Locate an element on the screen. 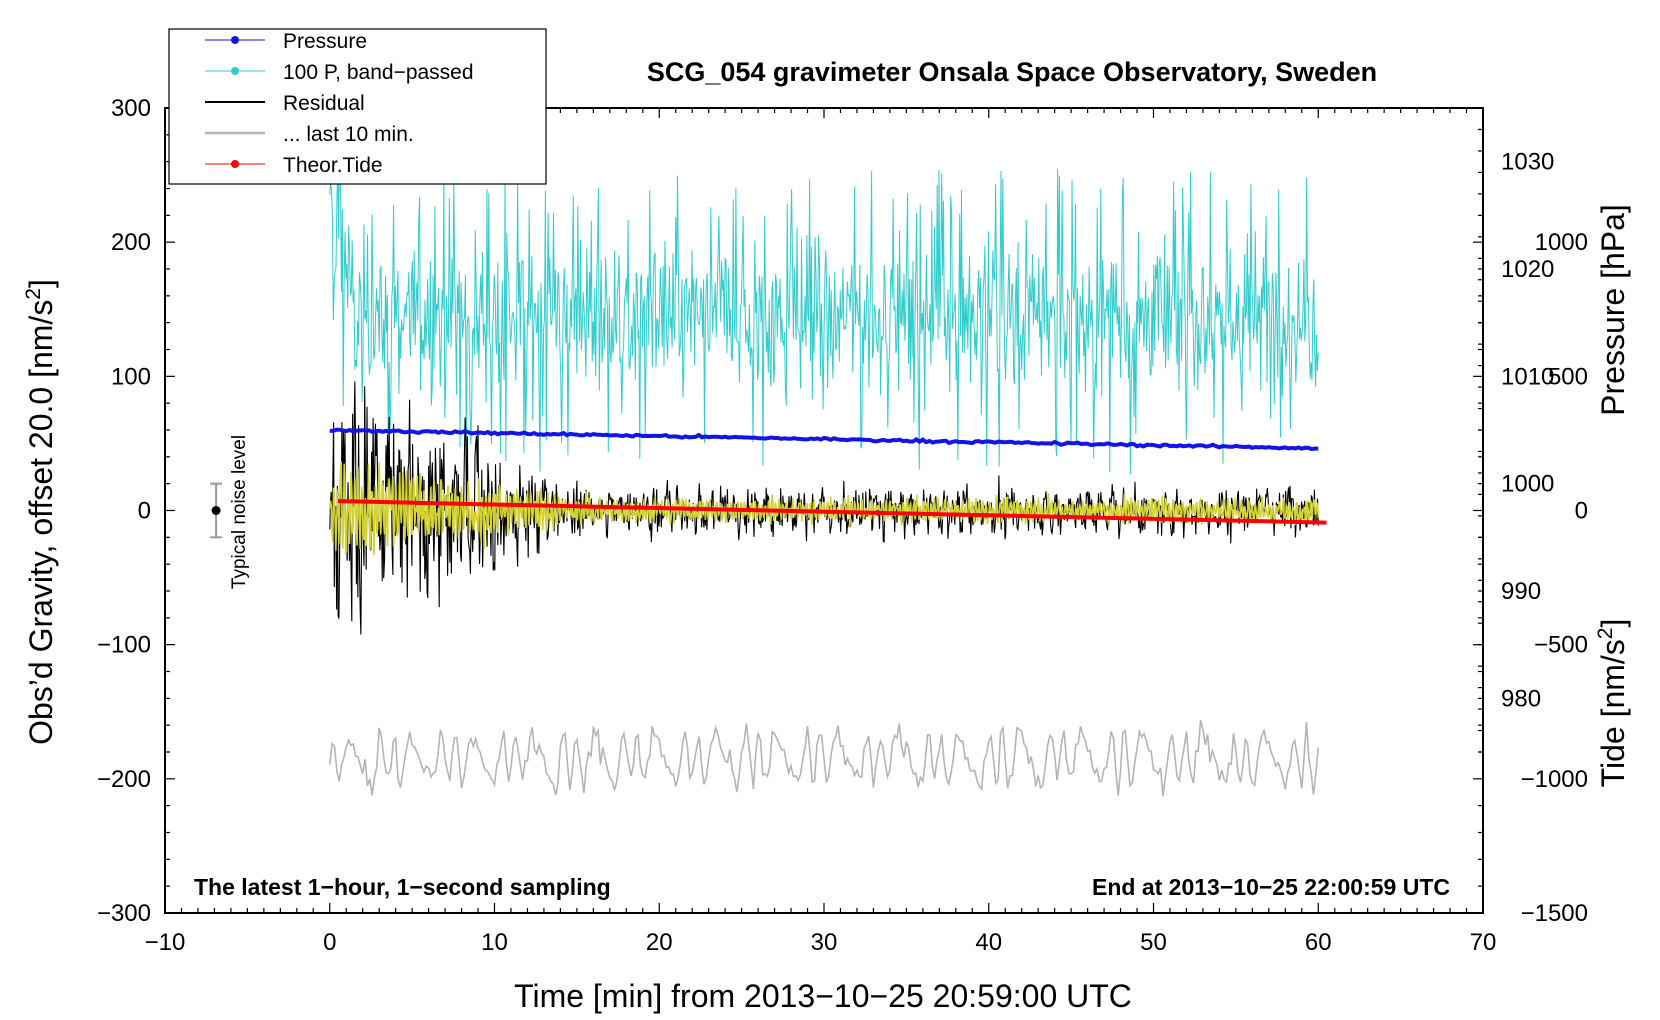 The image size is (1660, 1020). series-residual is located at coordinates (824, 508).